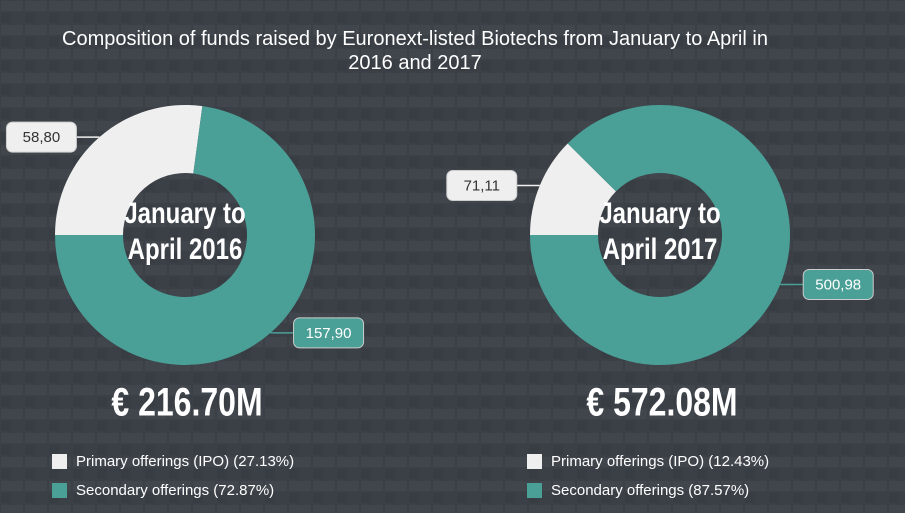 The height and width of the screenshot is (513, 905). I want to click on center-label: April 2016, so click(185, 248).